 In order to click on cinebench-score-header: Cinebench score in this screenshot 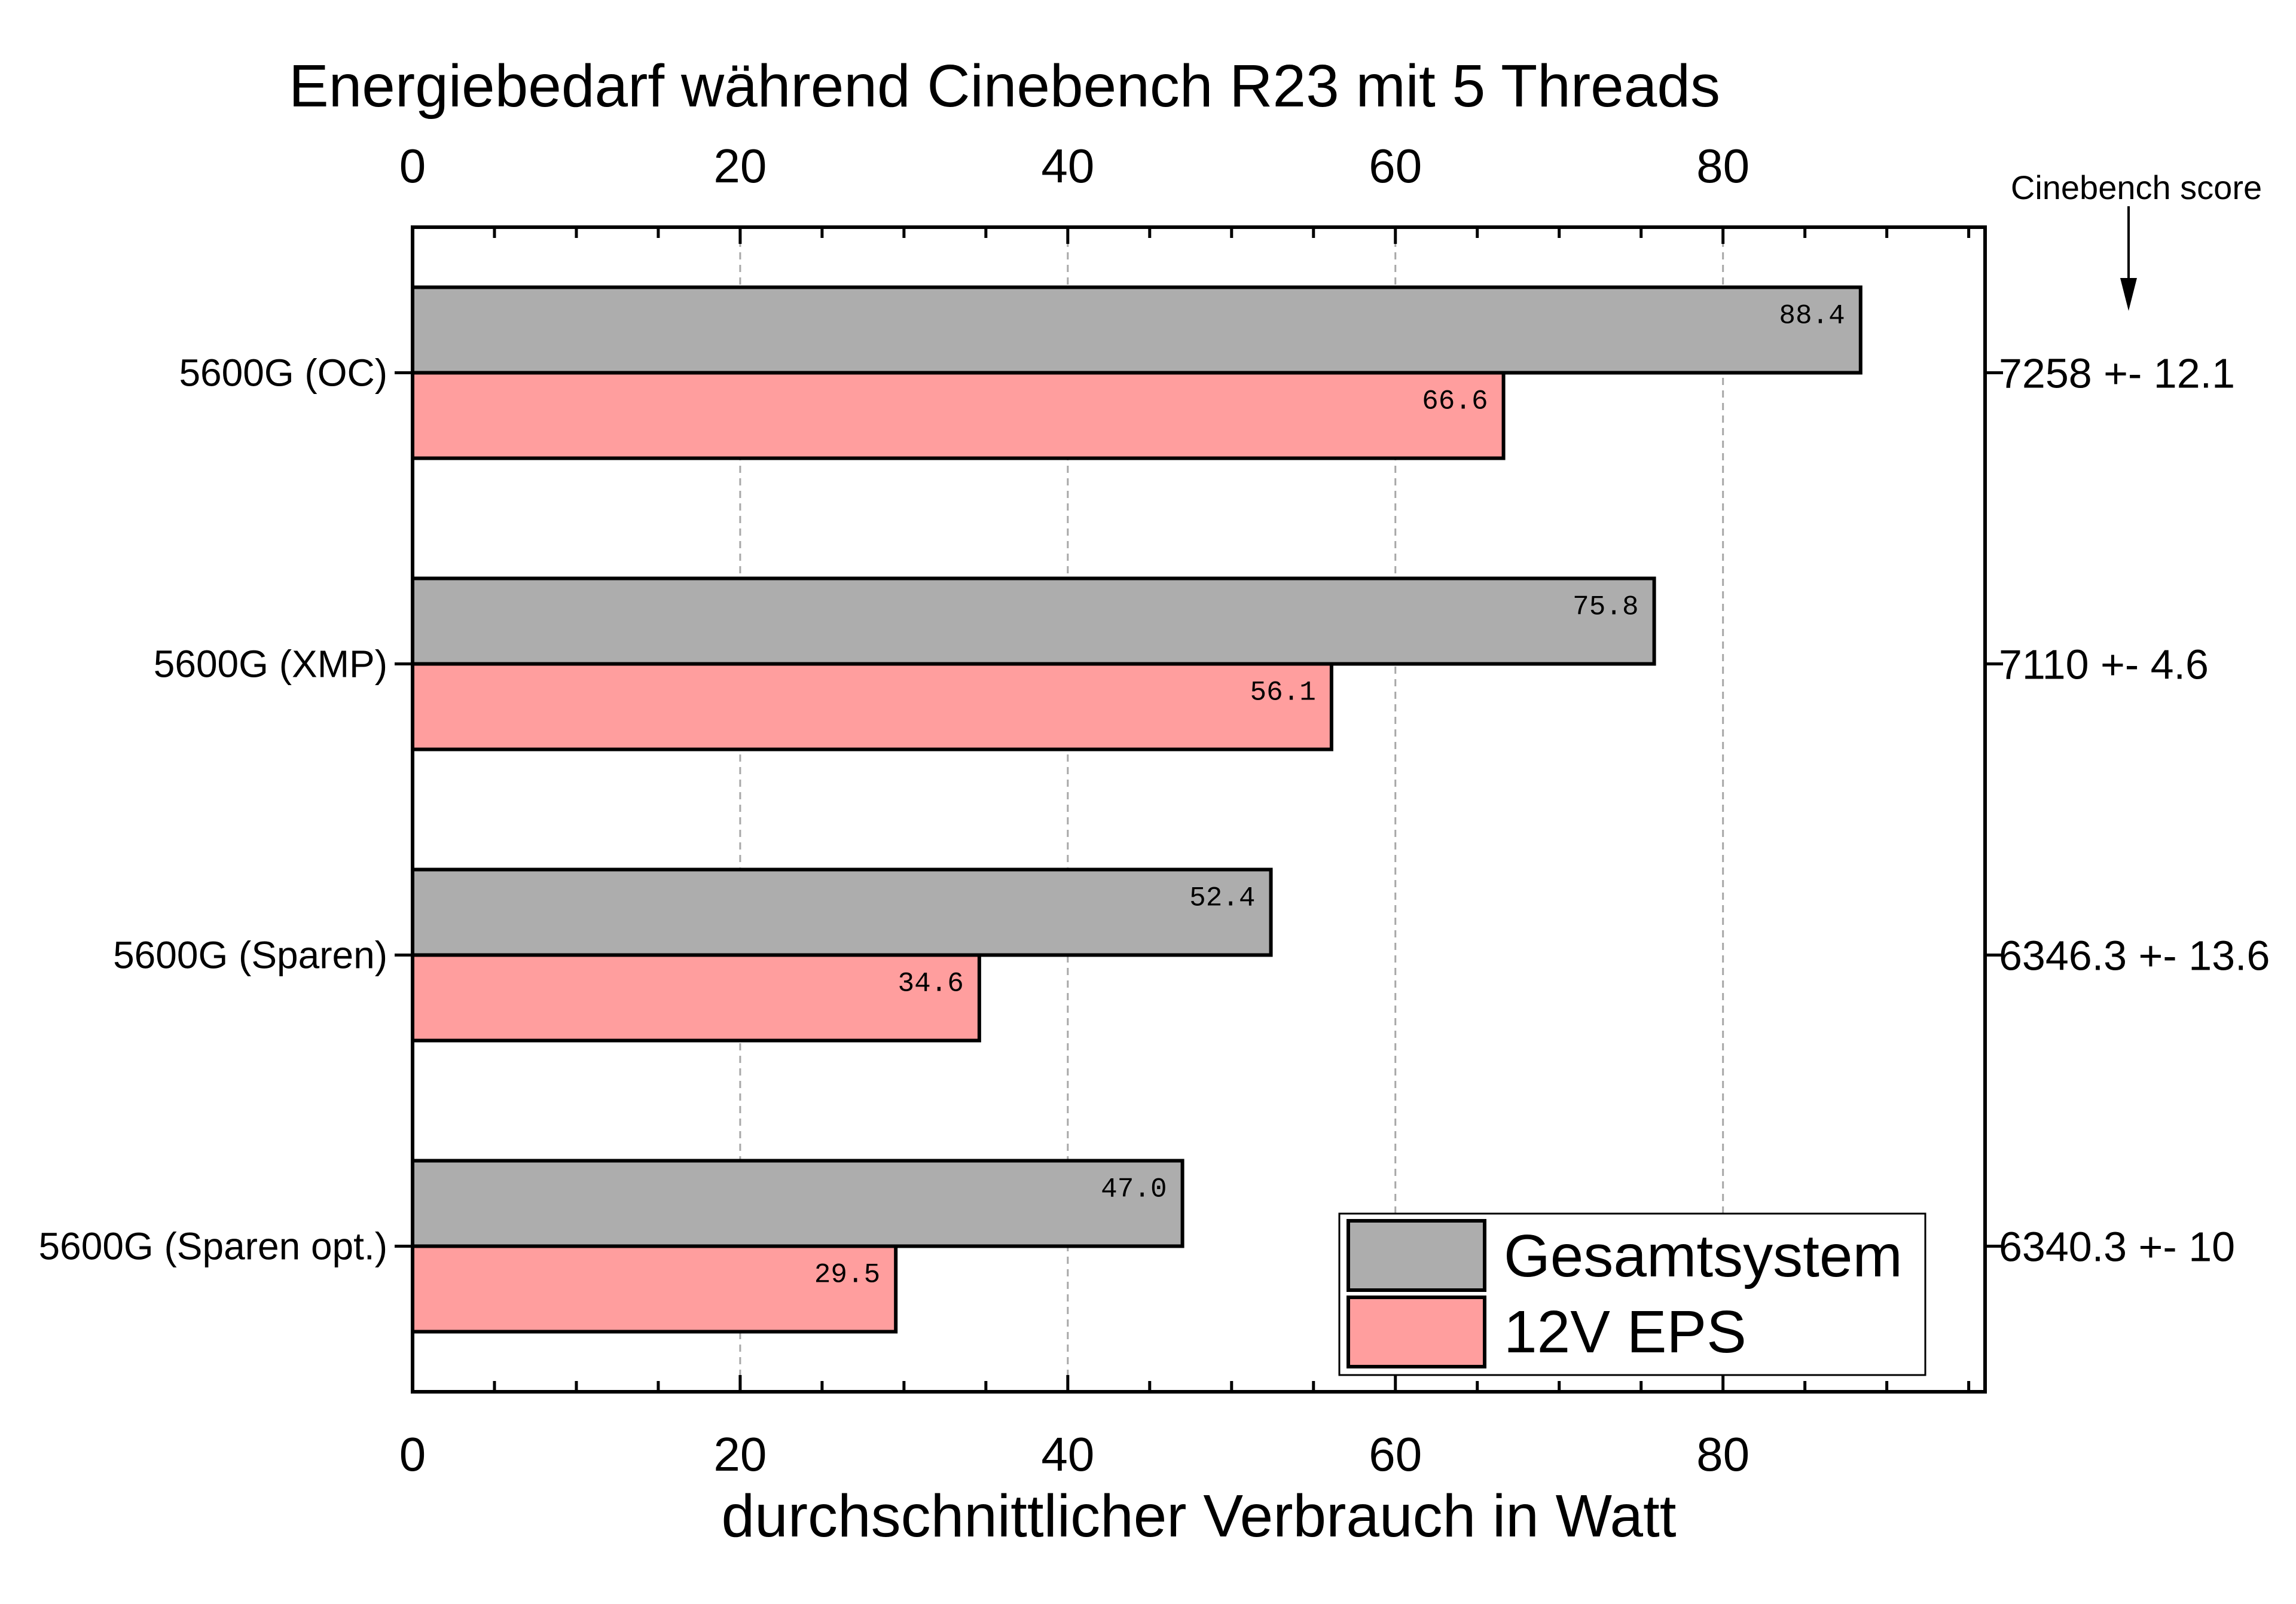, I will do `click(2136, 188)`.